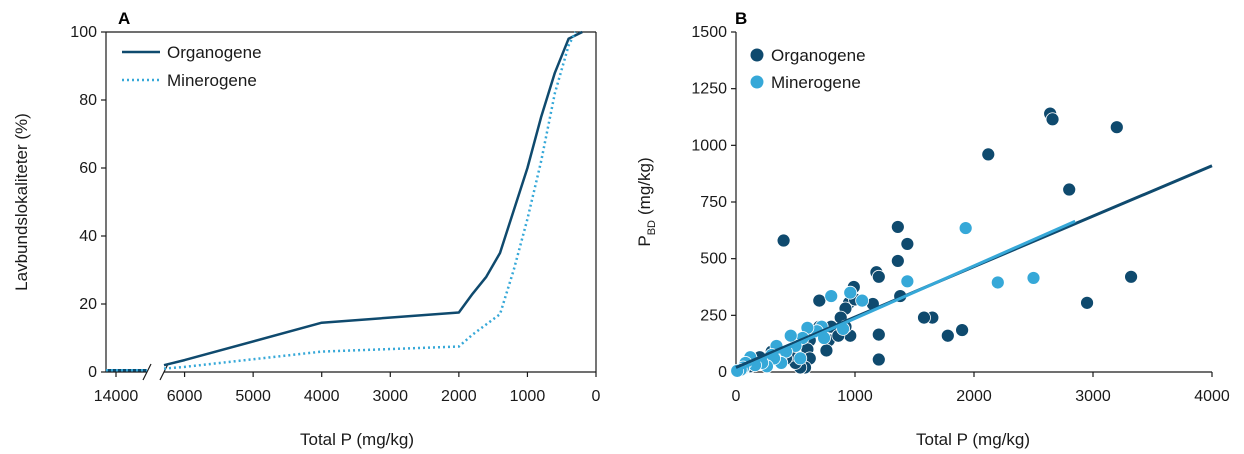 The width and height of the screenshot is (1244, 454). I want to click on panel-a-legend-label-organogene: Organogene, so click(214, 52).